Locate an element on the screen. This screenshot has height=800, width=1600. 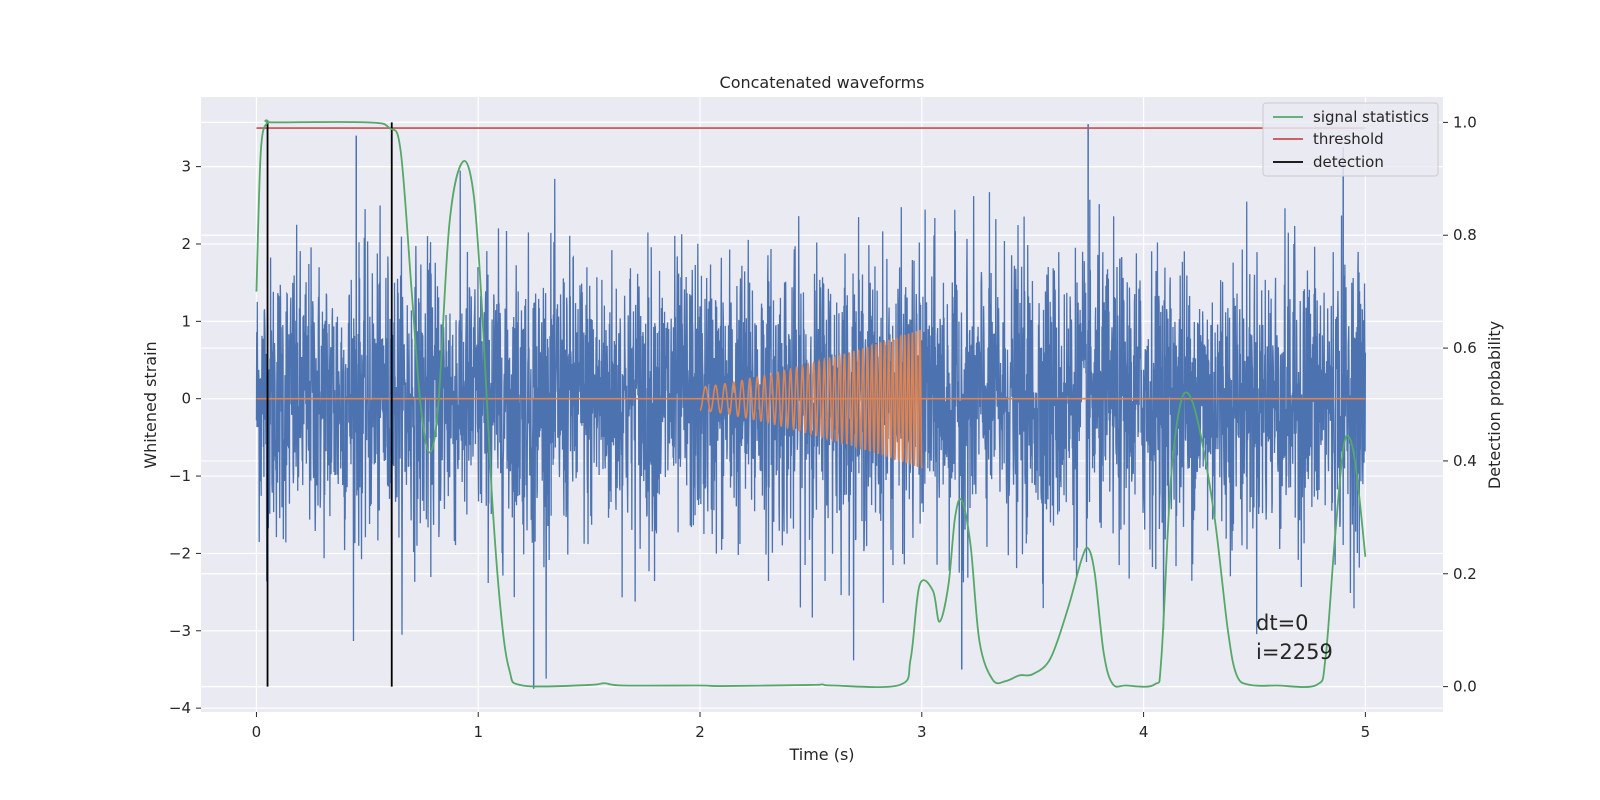
injected-chirp-line is located at coordinates (811, 399).